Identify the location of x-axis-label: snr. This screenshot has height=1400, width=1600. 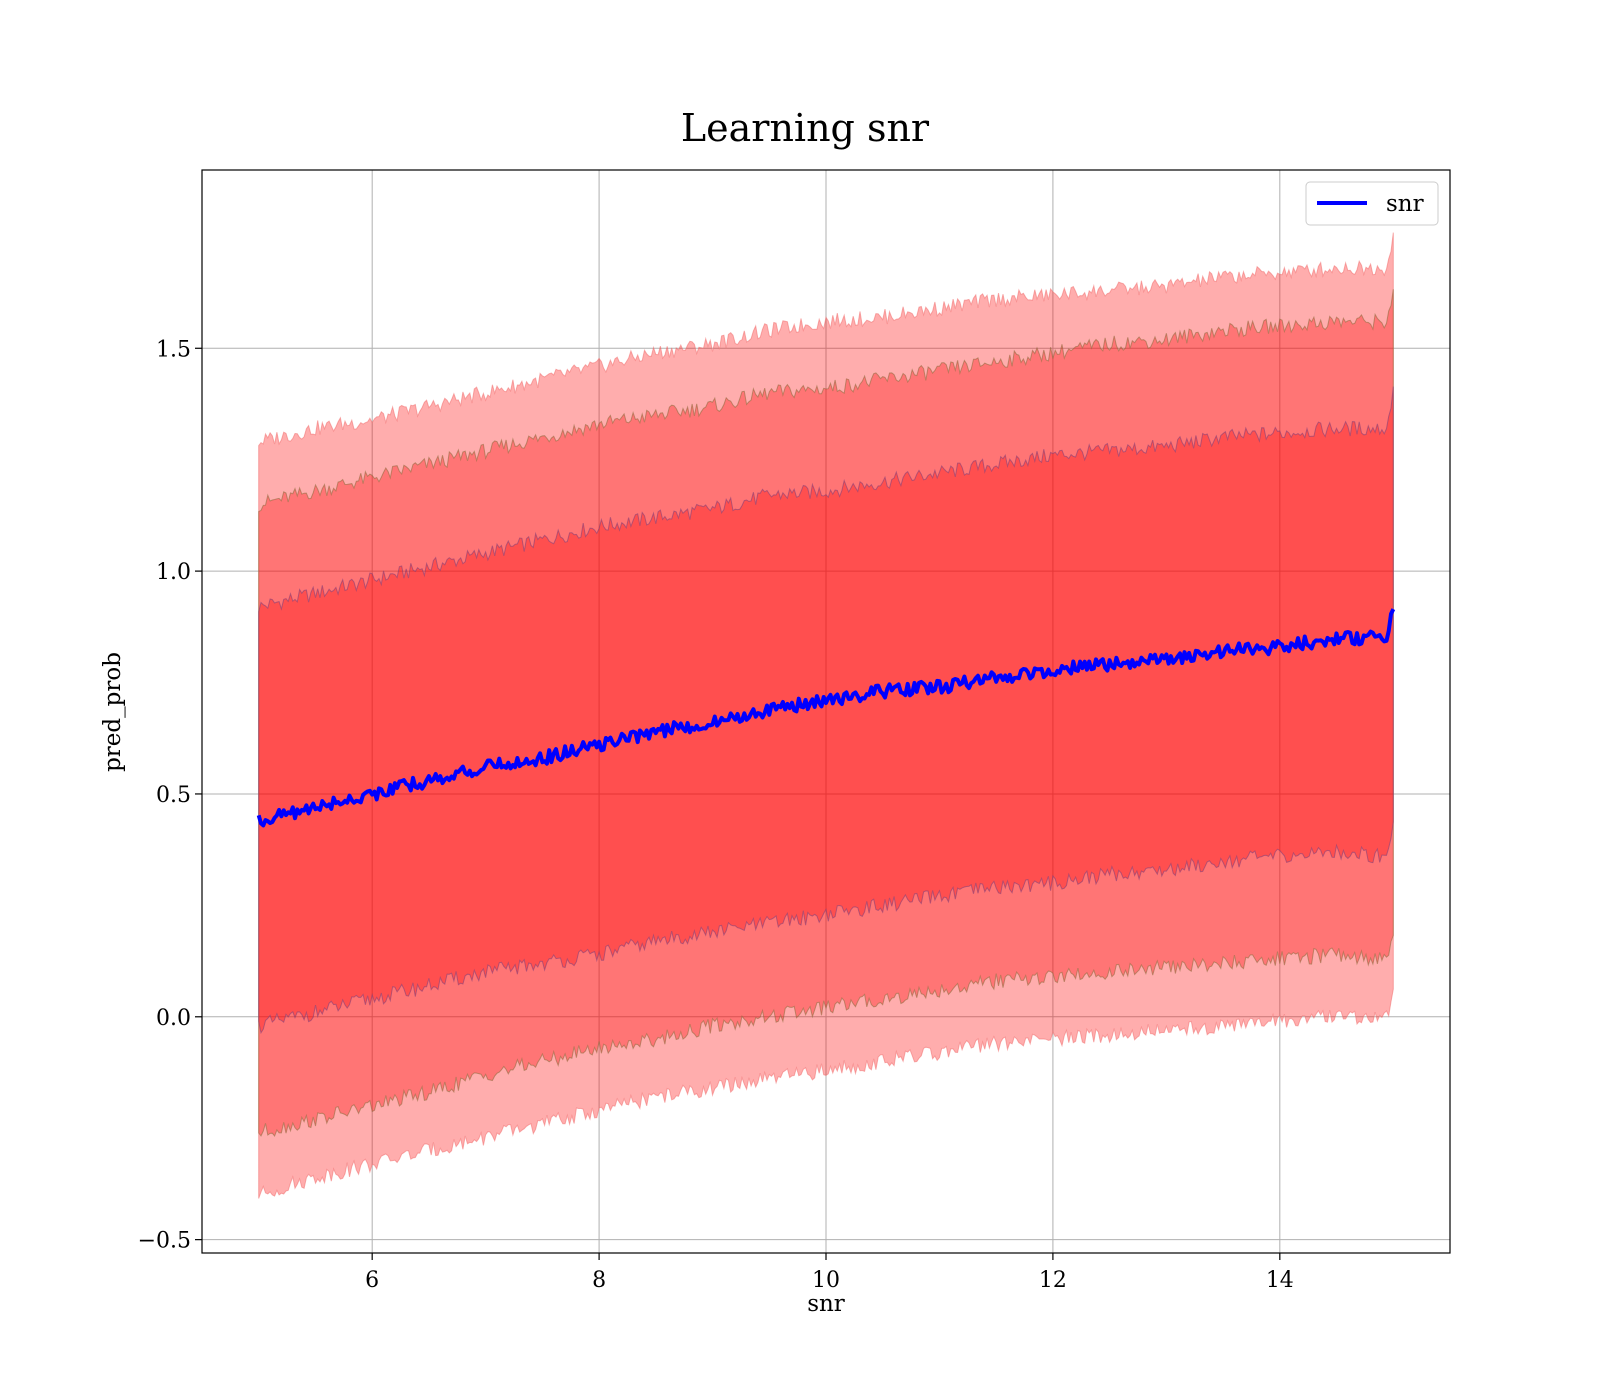
(826, 1304).